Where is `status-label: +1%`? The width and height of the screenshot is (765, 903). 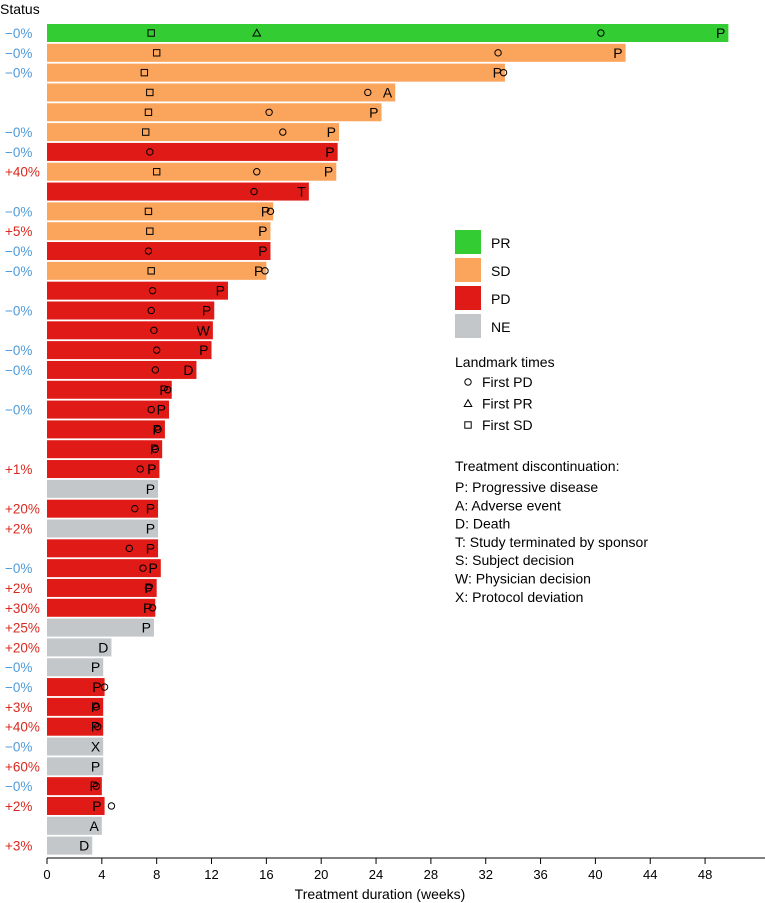 status-label: +1% is located at coordinates (18, 469).